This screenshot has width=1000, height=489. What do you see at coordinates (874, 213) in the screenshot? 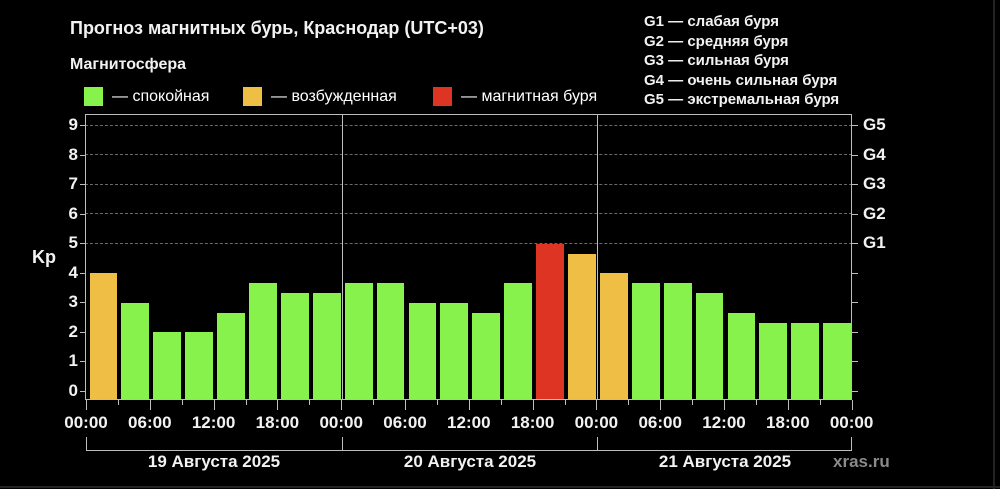
I see `g-level-label: G2` at bounding box center [874, 213].